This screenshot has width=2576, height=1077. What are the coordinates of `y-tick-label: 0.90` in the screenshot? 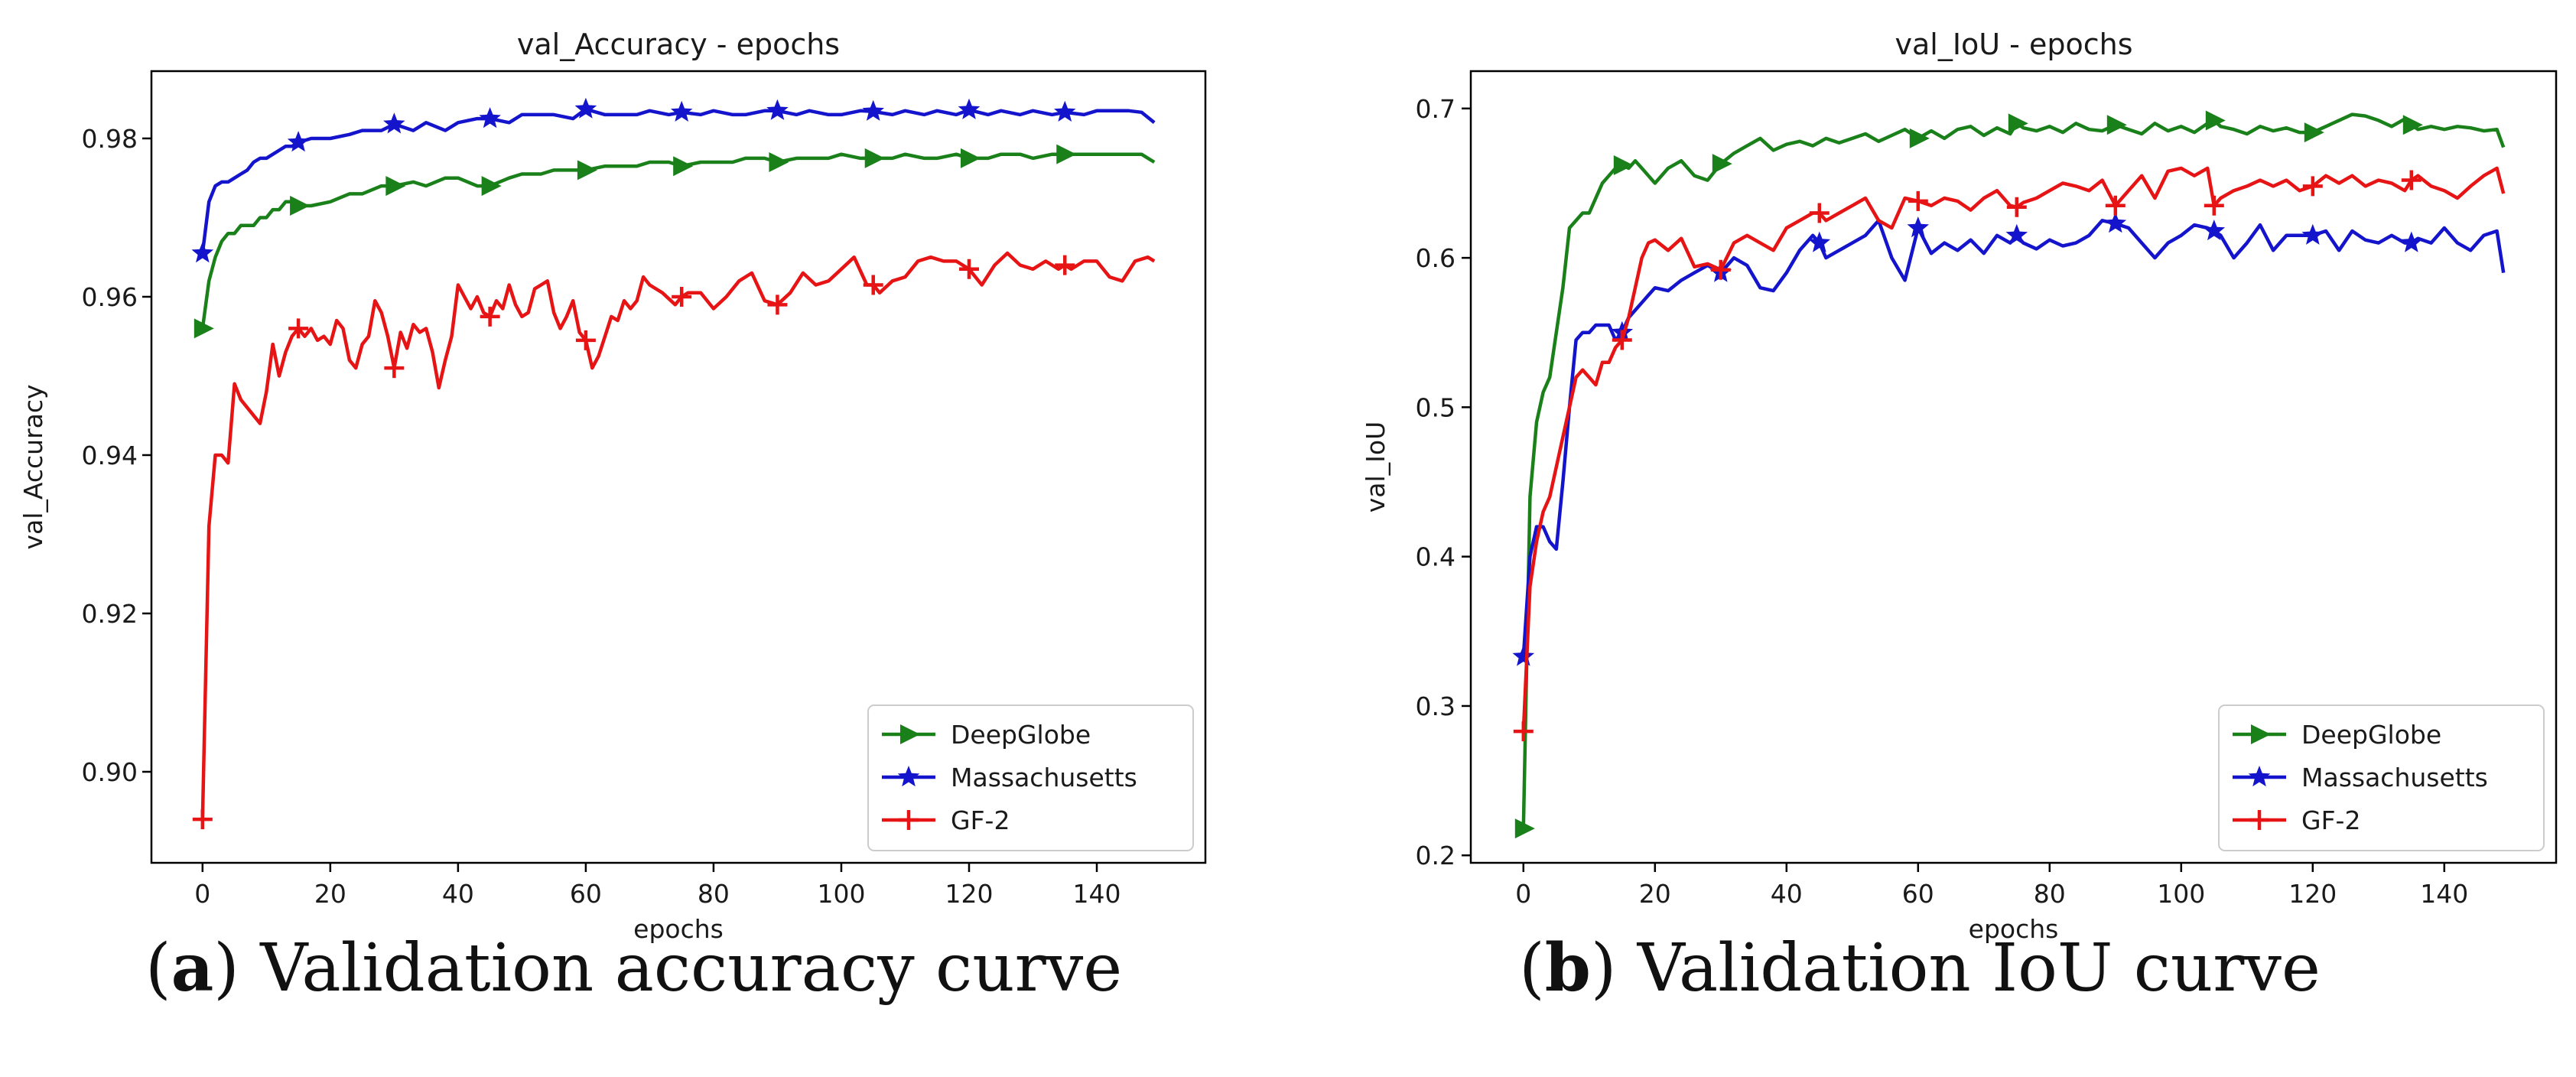 It's located at (110, 772).